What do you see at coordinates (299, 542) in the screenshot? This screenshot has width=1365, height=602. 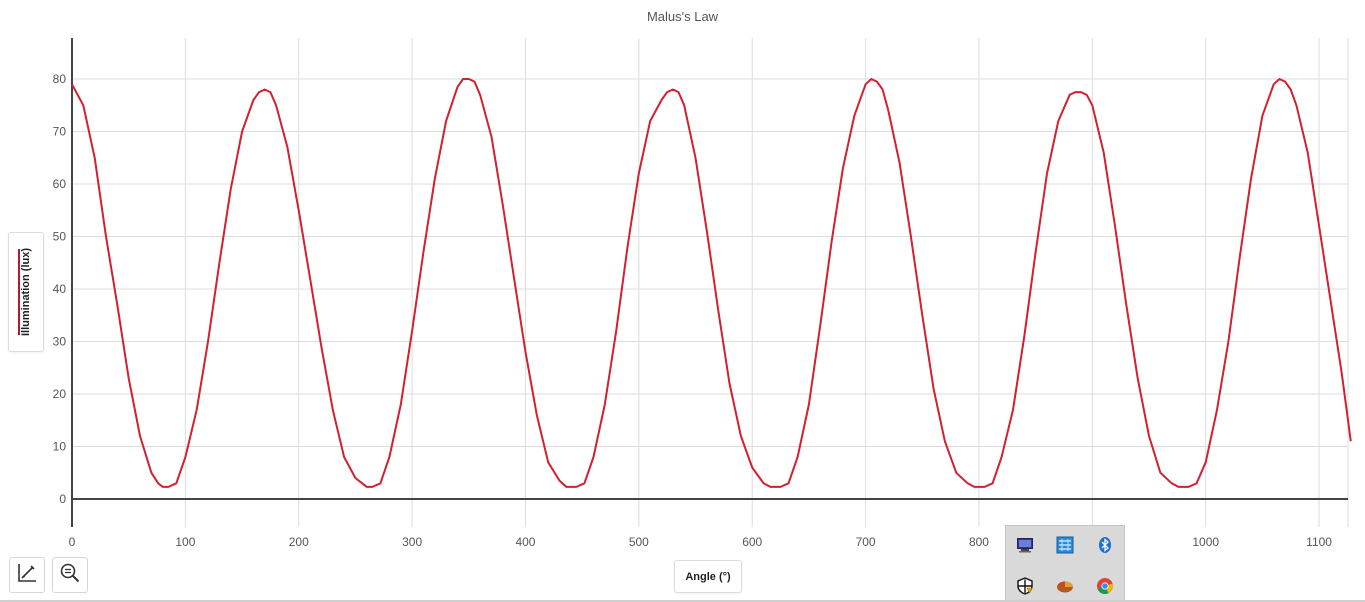 I see `x-tick-label: 200` at bounding box center [299, 542].